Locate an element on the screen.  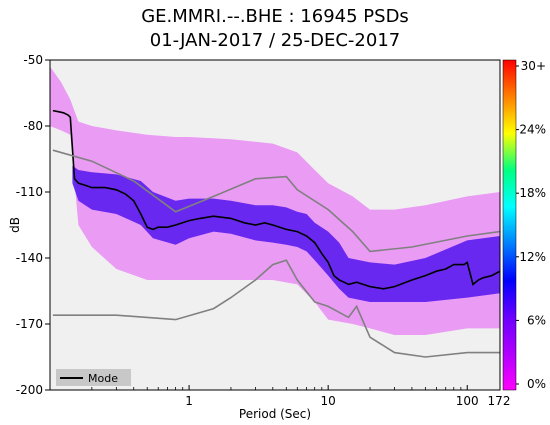
legend-box is located at coordinates (93, 377).